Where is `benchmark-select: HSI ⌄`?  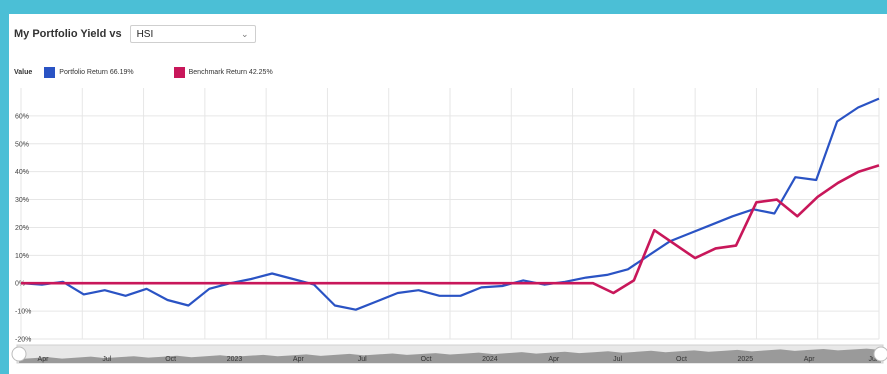 benchmark-select: HSI ⌄ is located at coordinates (192, 34).